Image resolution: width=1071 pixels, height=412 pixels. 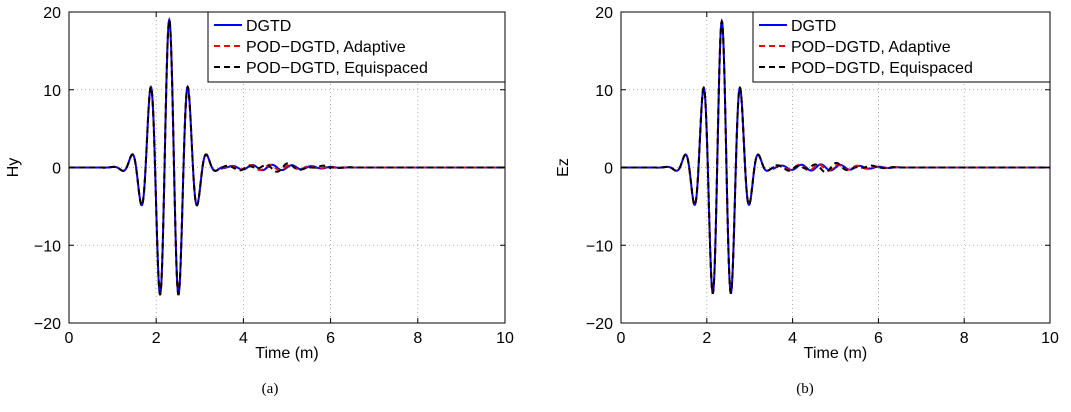 I want to click on y-axis-label: Ez, so click(x=563, y=167).